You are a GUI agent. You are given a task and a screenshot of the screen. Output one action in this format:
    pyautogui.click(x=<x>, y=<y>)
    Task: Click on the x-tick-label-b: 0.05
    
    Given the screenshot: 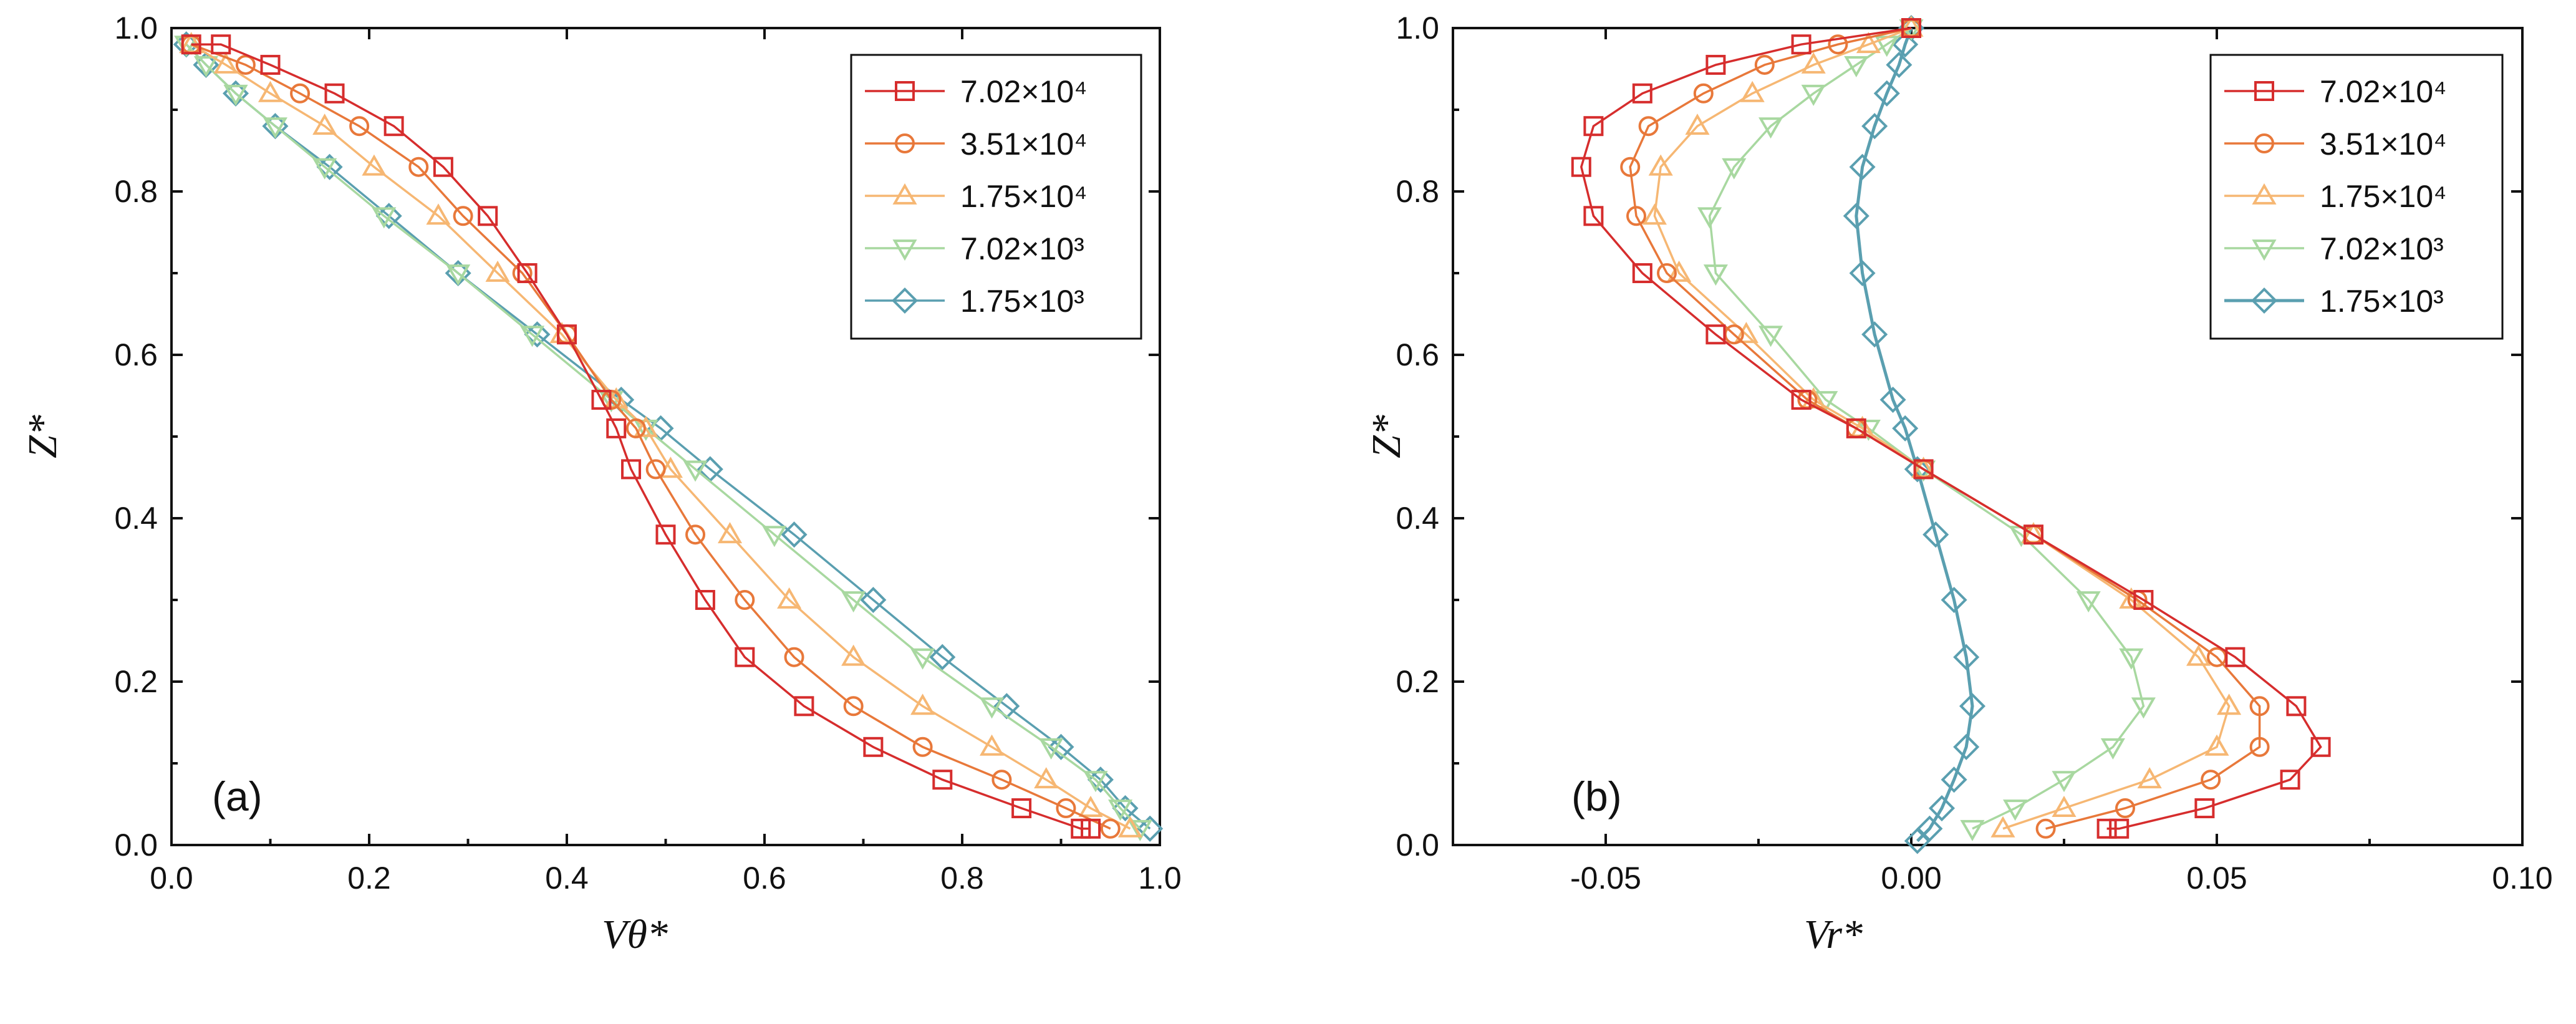 What is the action you would take?
    pyautogui.click(x=2216, y=878)
    